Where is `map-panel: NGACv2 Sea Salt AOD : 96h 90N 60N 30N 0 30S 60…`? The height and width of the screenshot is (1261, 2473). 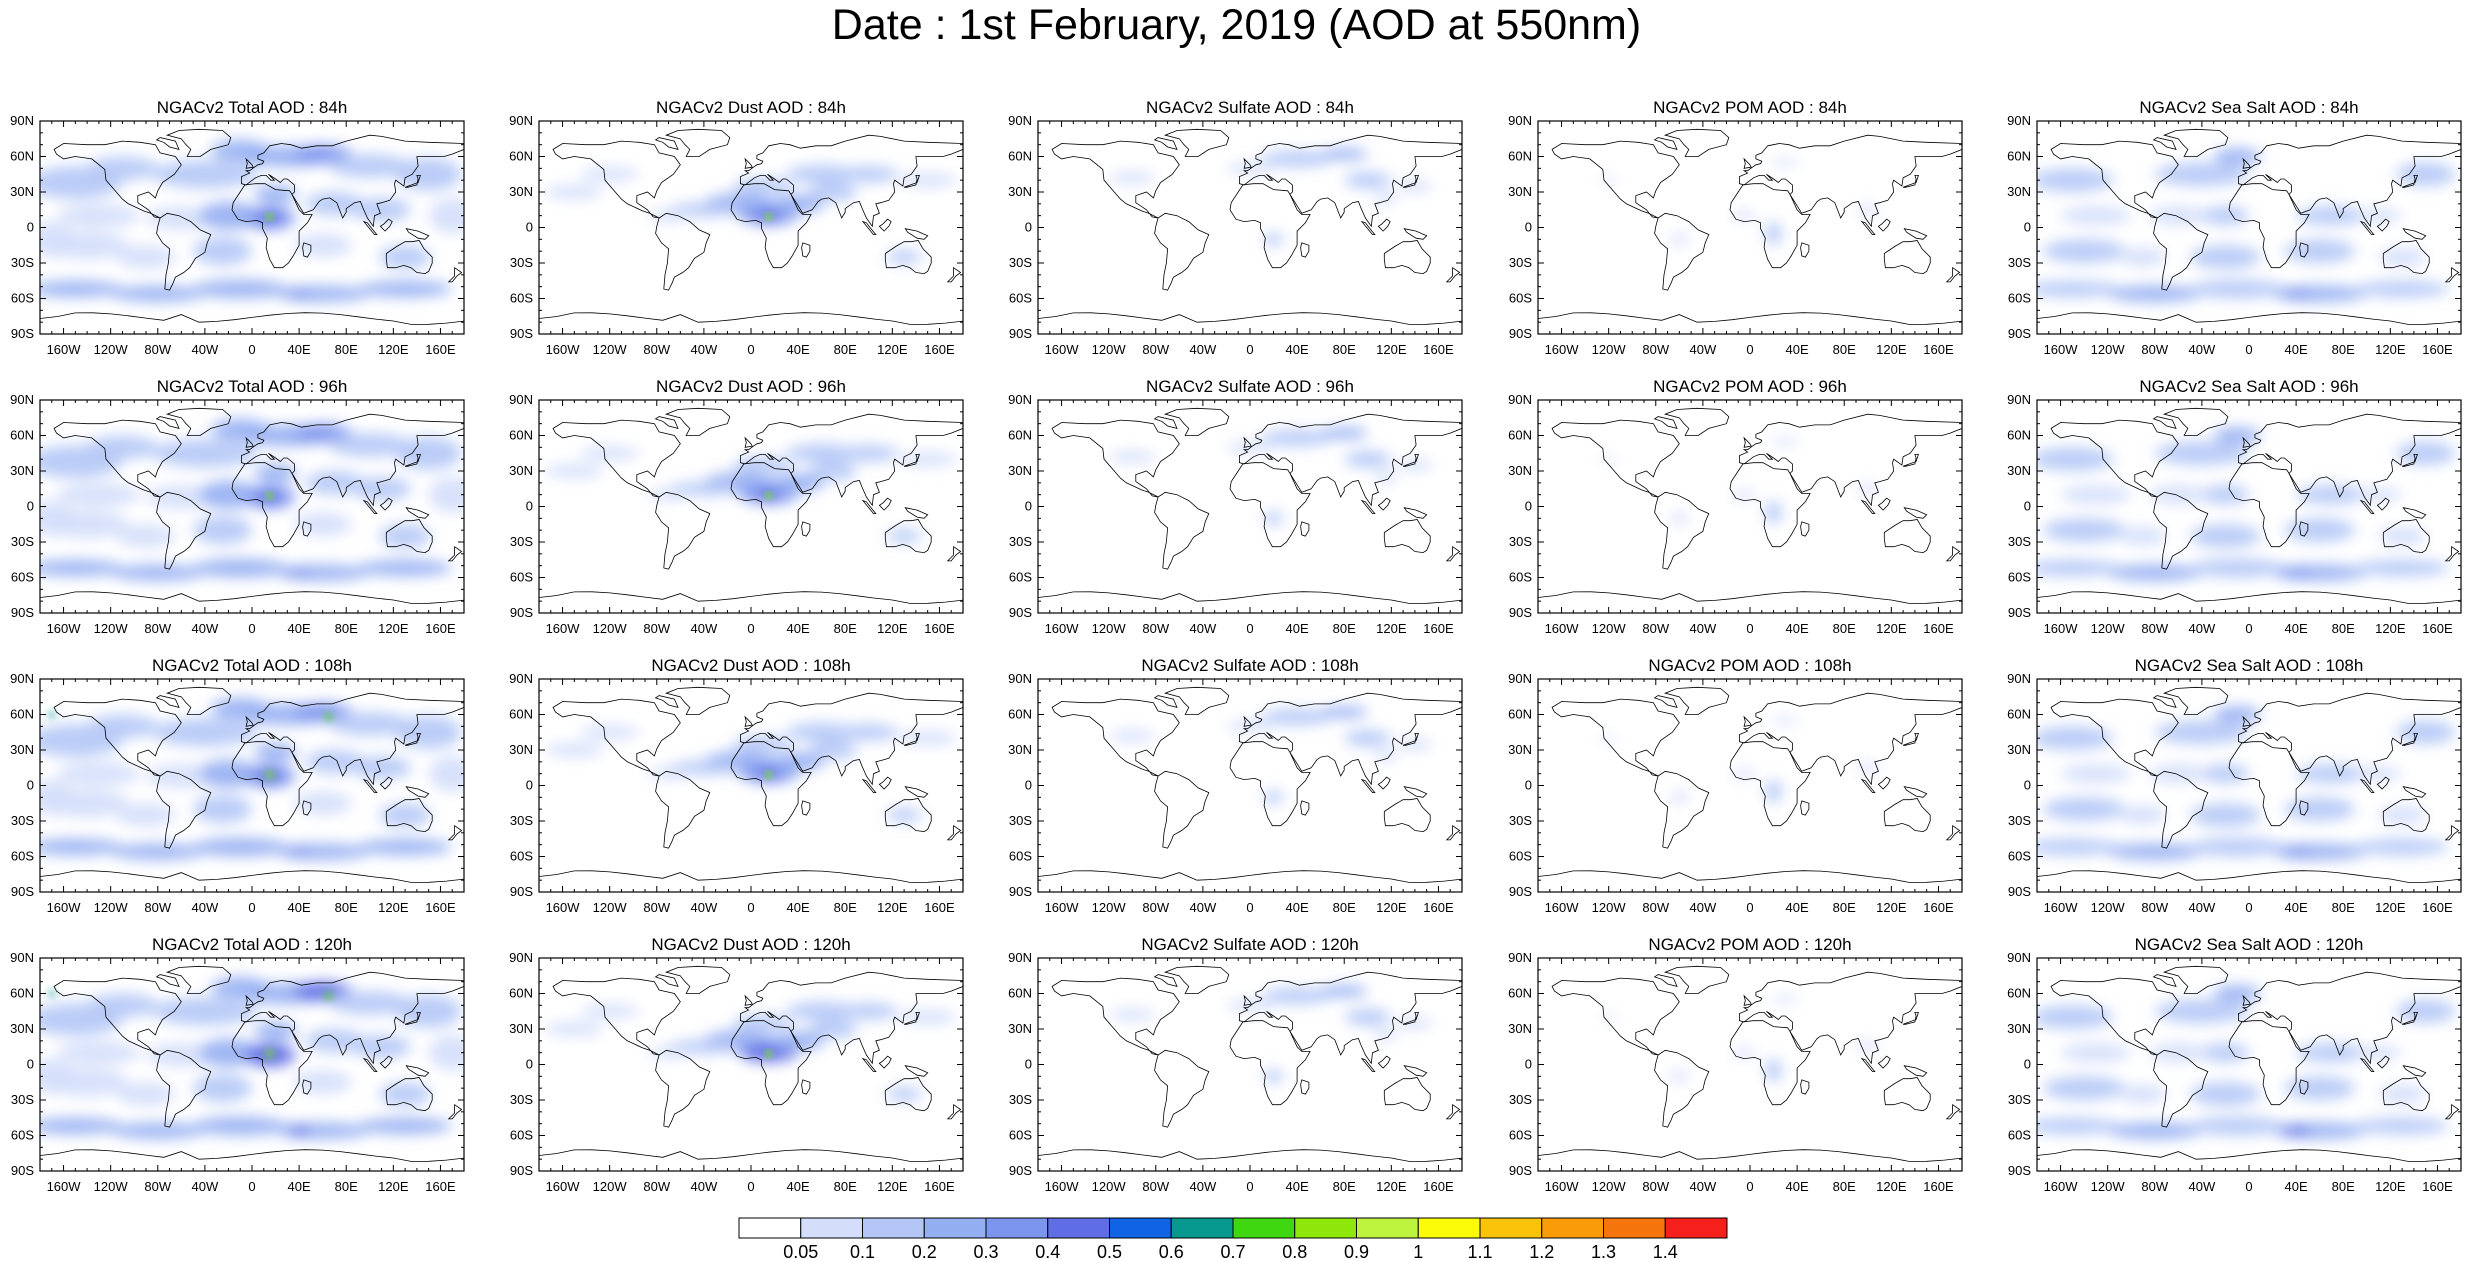 map-panel: NGACv2 Sea Salt AOD : 96h 90N 60N 30N 0 30S 60… is located at coordinates (2234, 506).